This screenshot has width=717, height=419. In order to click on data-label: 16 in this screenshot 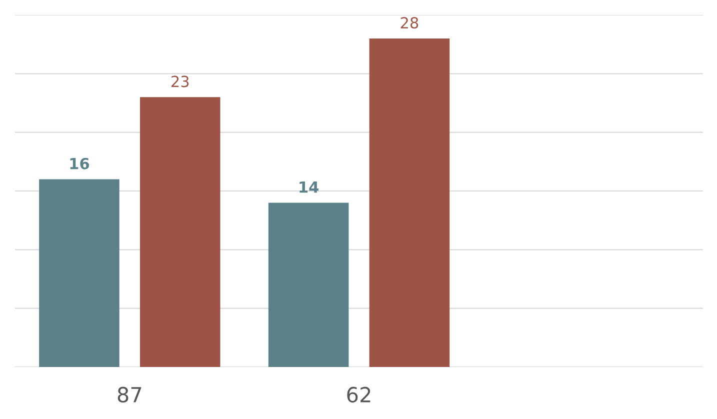, I will do `click(80, 164)`.